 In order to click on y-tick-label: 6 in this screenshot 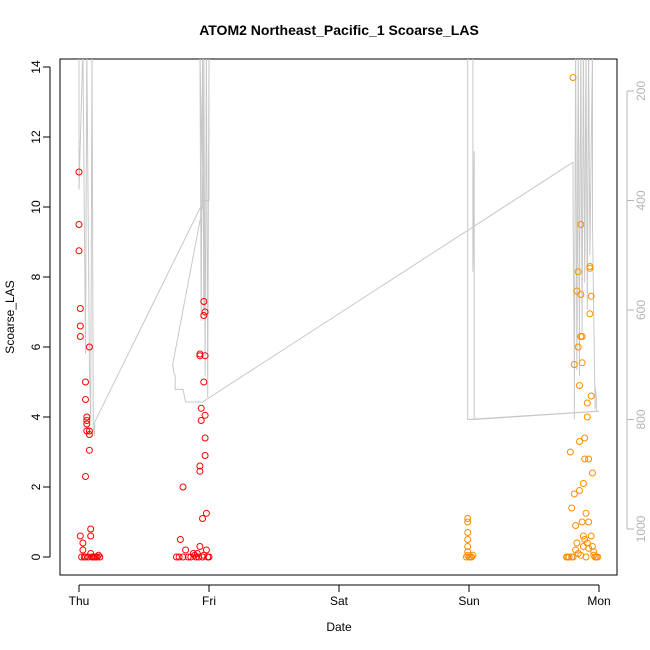, I will do `click(36, 346)`.